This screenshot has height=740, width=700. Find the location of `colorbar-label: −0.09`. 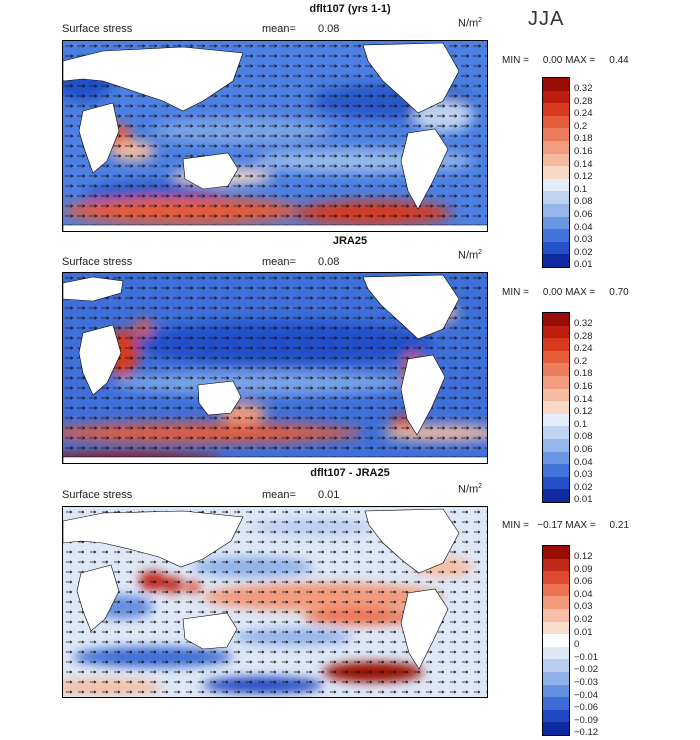

colorbar-label: −0.09 is located at coordinates (586, 720).